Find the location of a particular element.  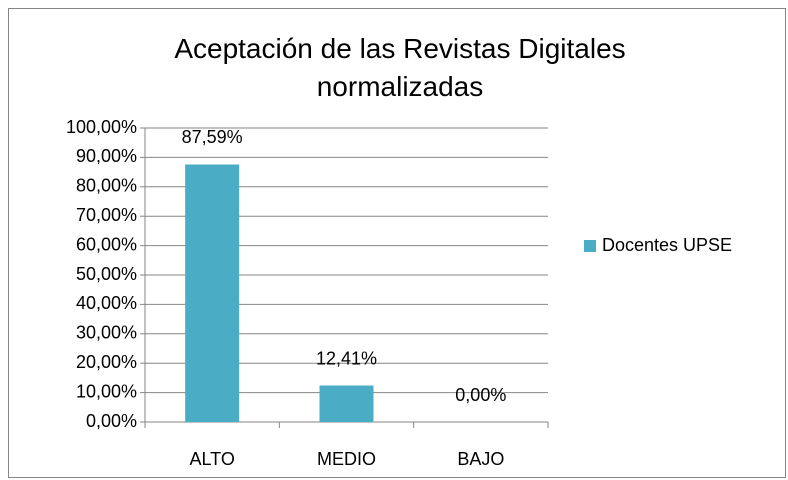

data-label: 87,59% is located at coordinates (212, 137).